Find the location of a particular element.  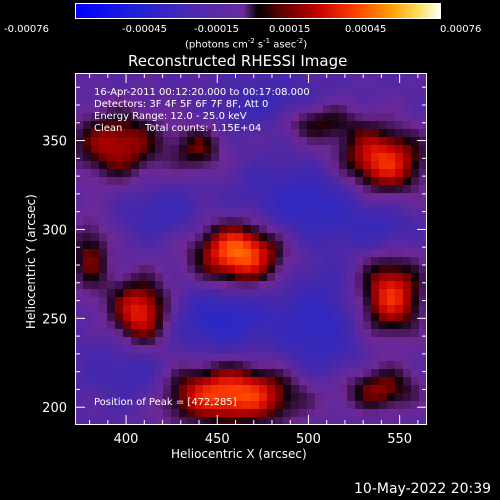

detectors-label: Detectors: 3F 4F 5F 6F 7F 8F, Att 0 is located at coordinates (181, 104).